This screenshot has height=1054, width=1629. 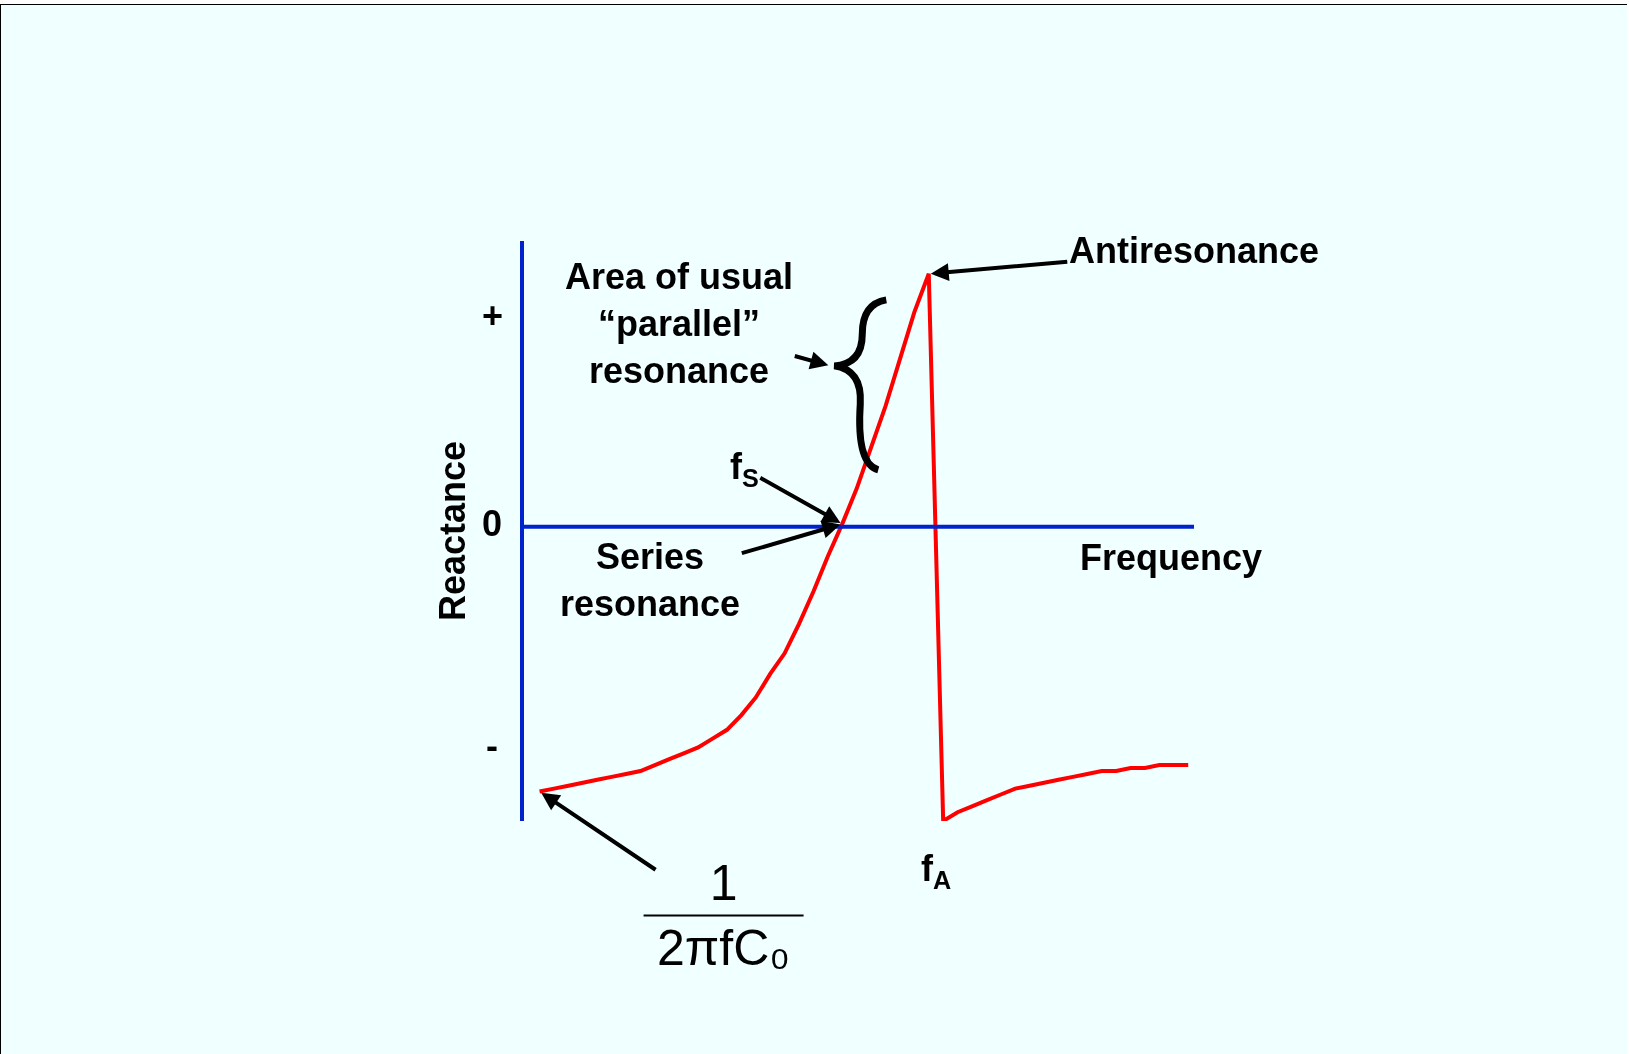 I want to click on text: 0, so click(x=492, y=523).